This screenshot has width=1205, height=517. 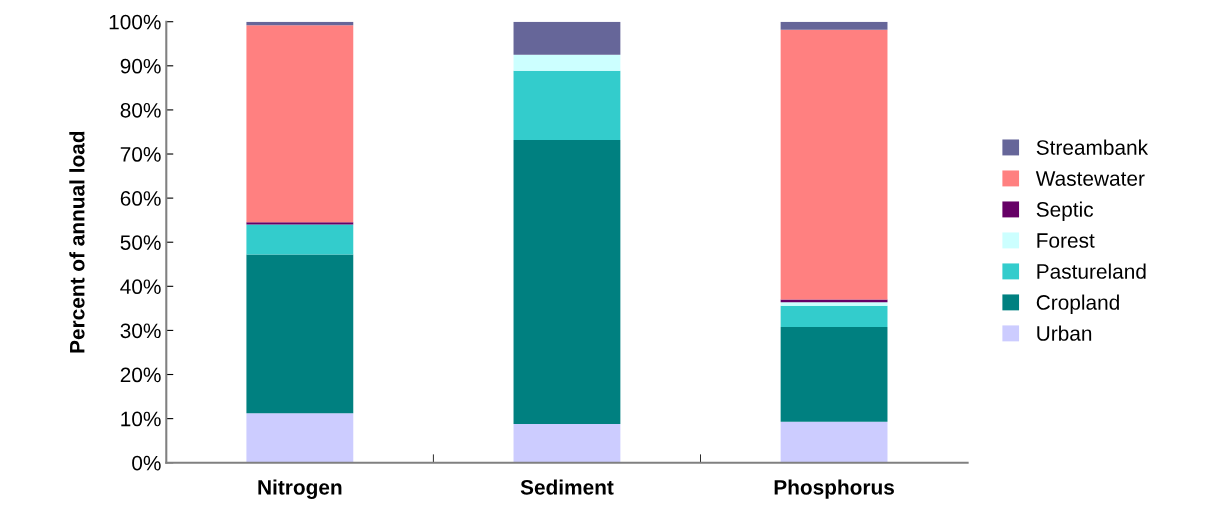 I want to click on x-tick-label: Sediment, so click(x=567, y=487).